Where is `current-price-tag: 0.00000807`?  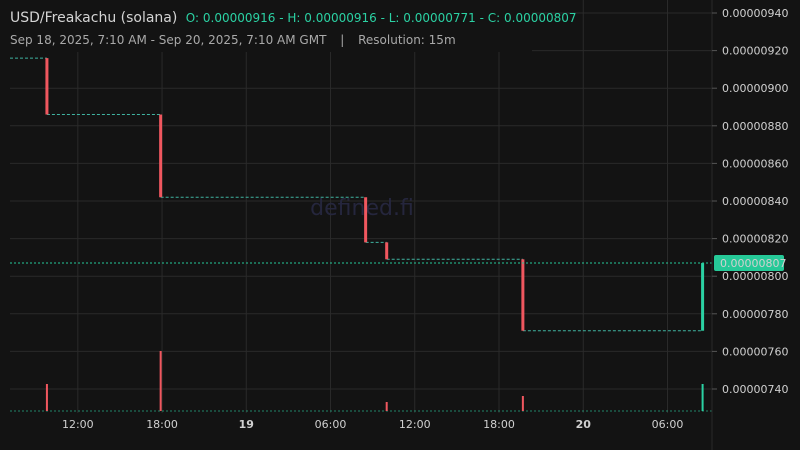 current-price-tag: 0.00000807 is located at coordinates (750, 263).